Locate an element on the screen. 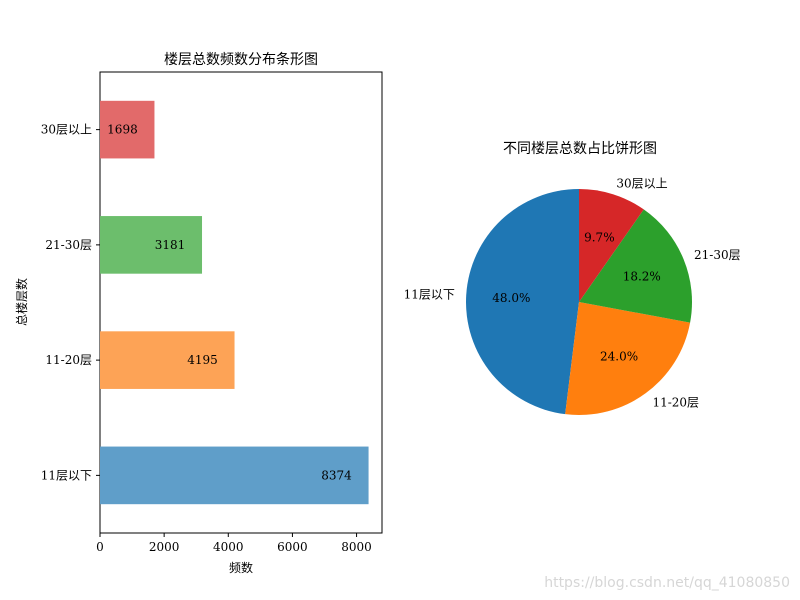 This screenshot has width=800, height=600. bar-y-tick-label-2: 21-30层 is located at coordinates (68, 245).